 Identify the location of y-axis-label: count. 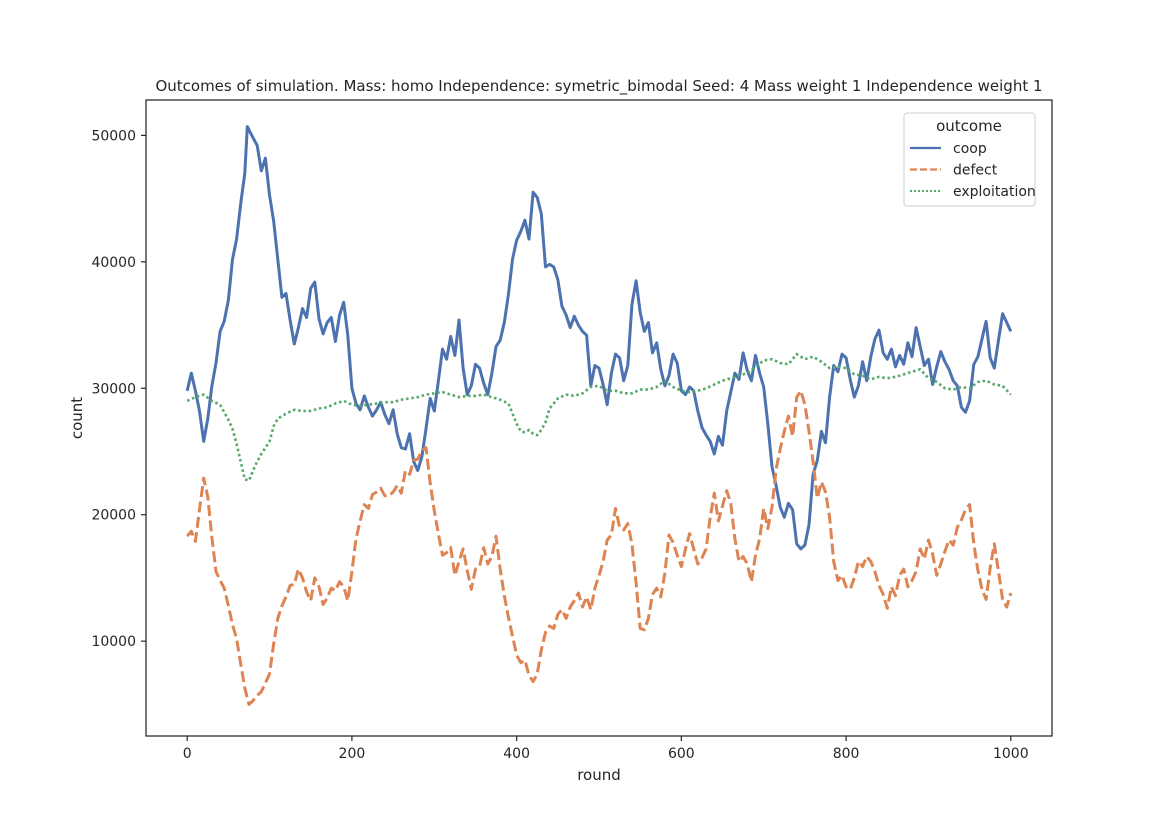
(77, 418).